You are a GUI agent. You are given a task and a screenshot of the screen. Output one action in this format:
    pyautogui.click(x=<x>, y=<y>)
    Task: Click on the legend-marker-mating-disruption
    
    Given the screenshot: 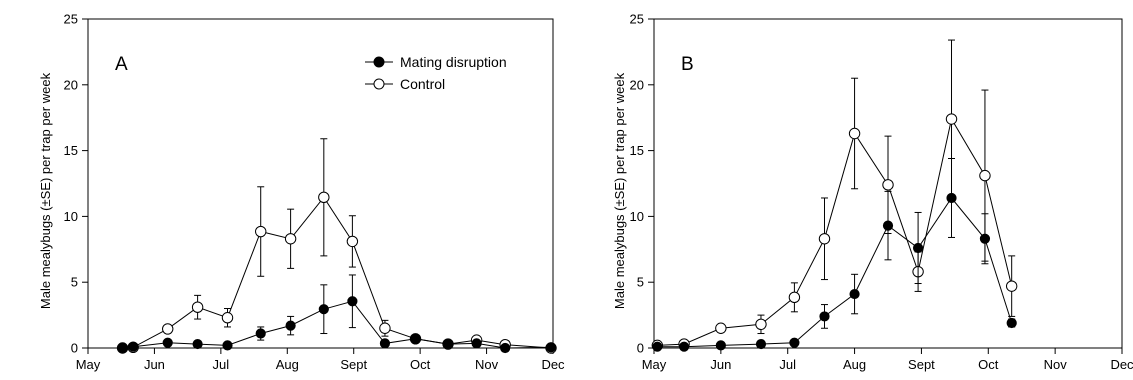 What is the action you would take?
    pyautogui.click(x=379, y=62)
    